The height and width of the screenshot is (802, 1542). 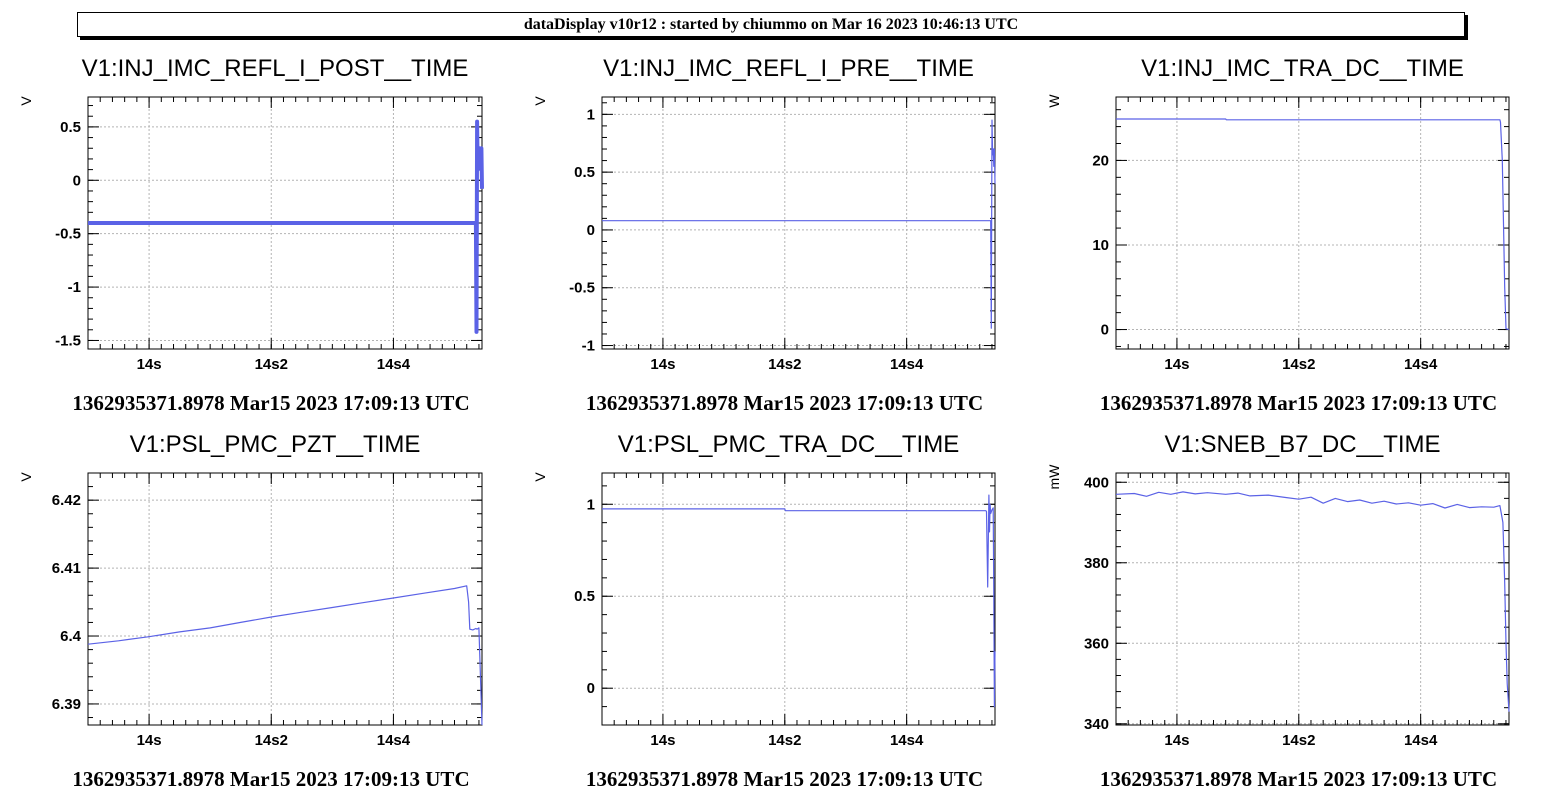 What do you see at coordinates (788, 444) in the screenshot?
I see `chart-title: V1:PSL_PMC_TRA_DC__TIME` at bounding box center [788, 444].